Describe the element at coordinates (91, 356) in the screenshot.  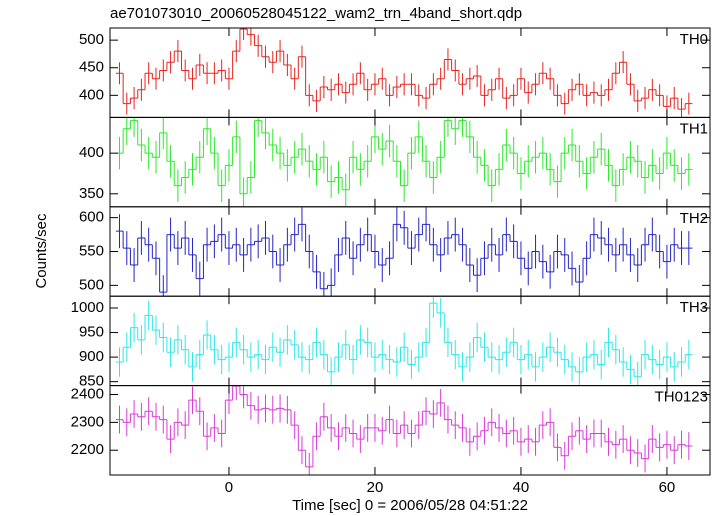
I see `y-tick-label: 900` at that location.